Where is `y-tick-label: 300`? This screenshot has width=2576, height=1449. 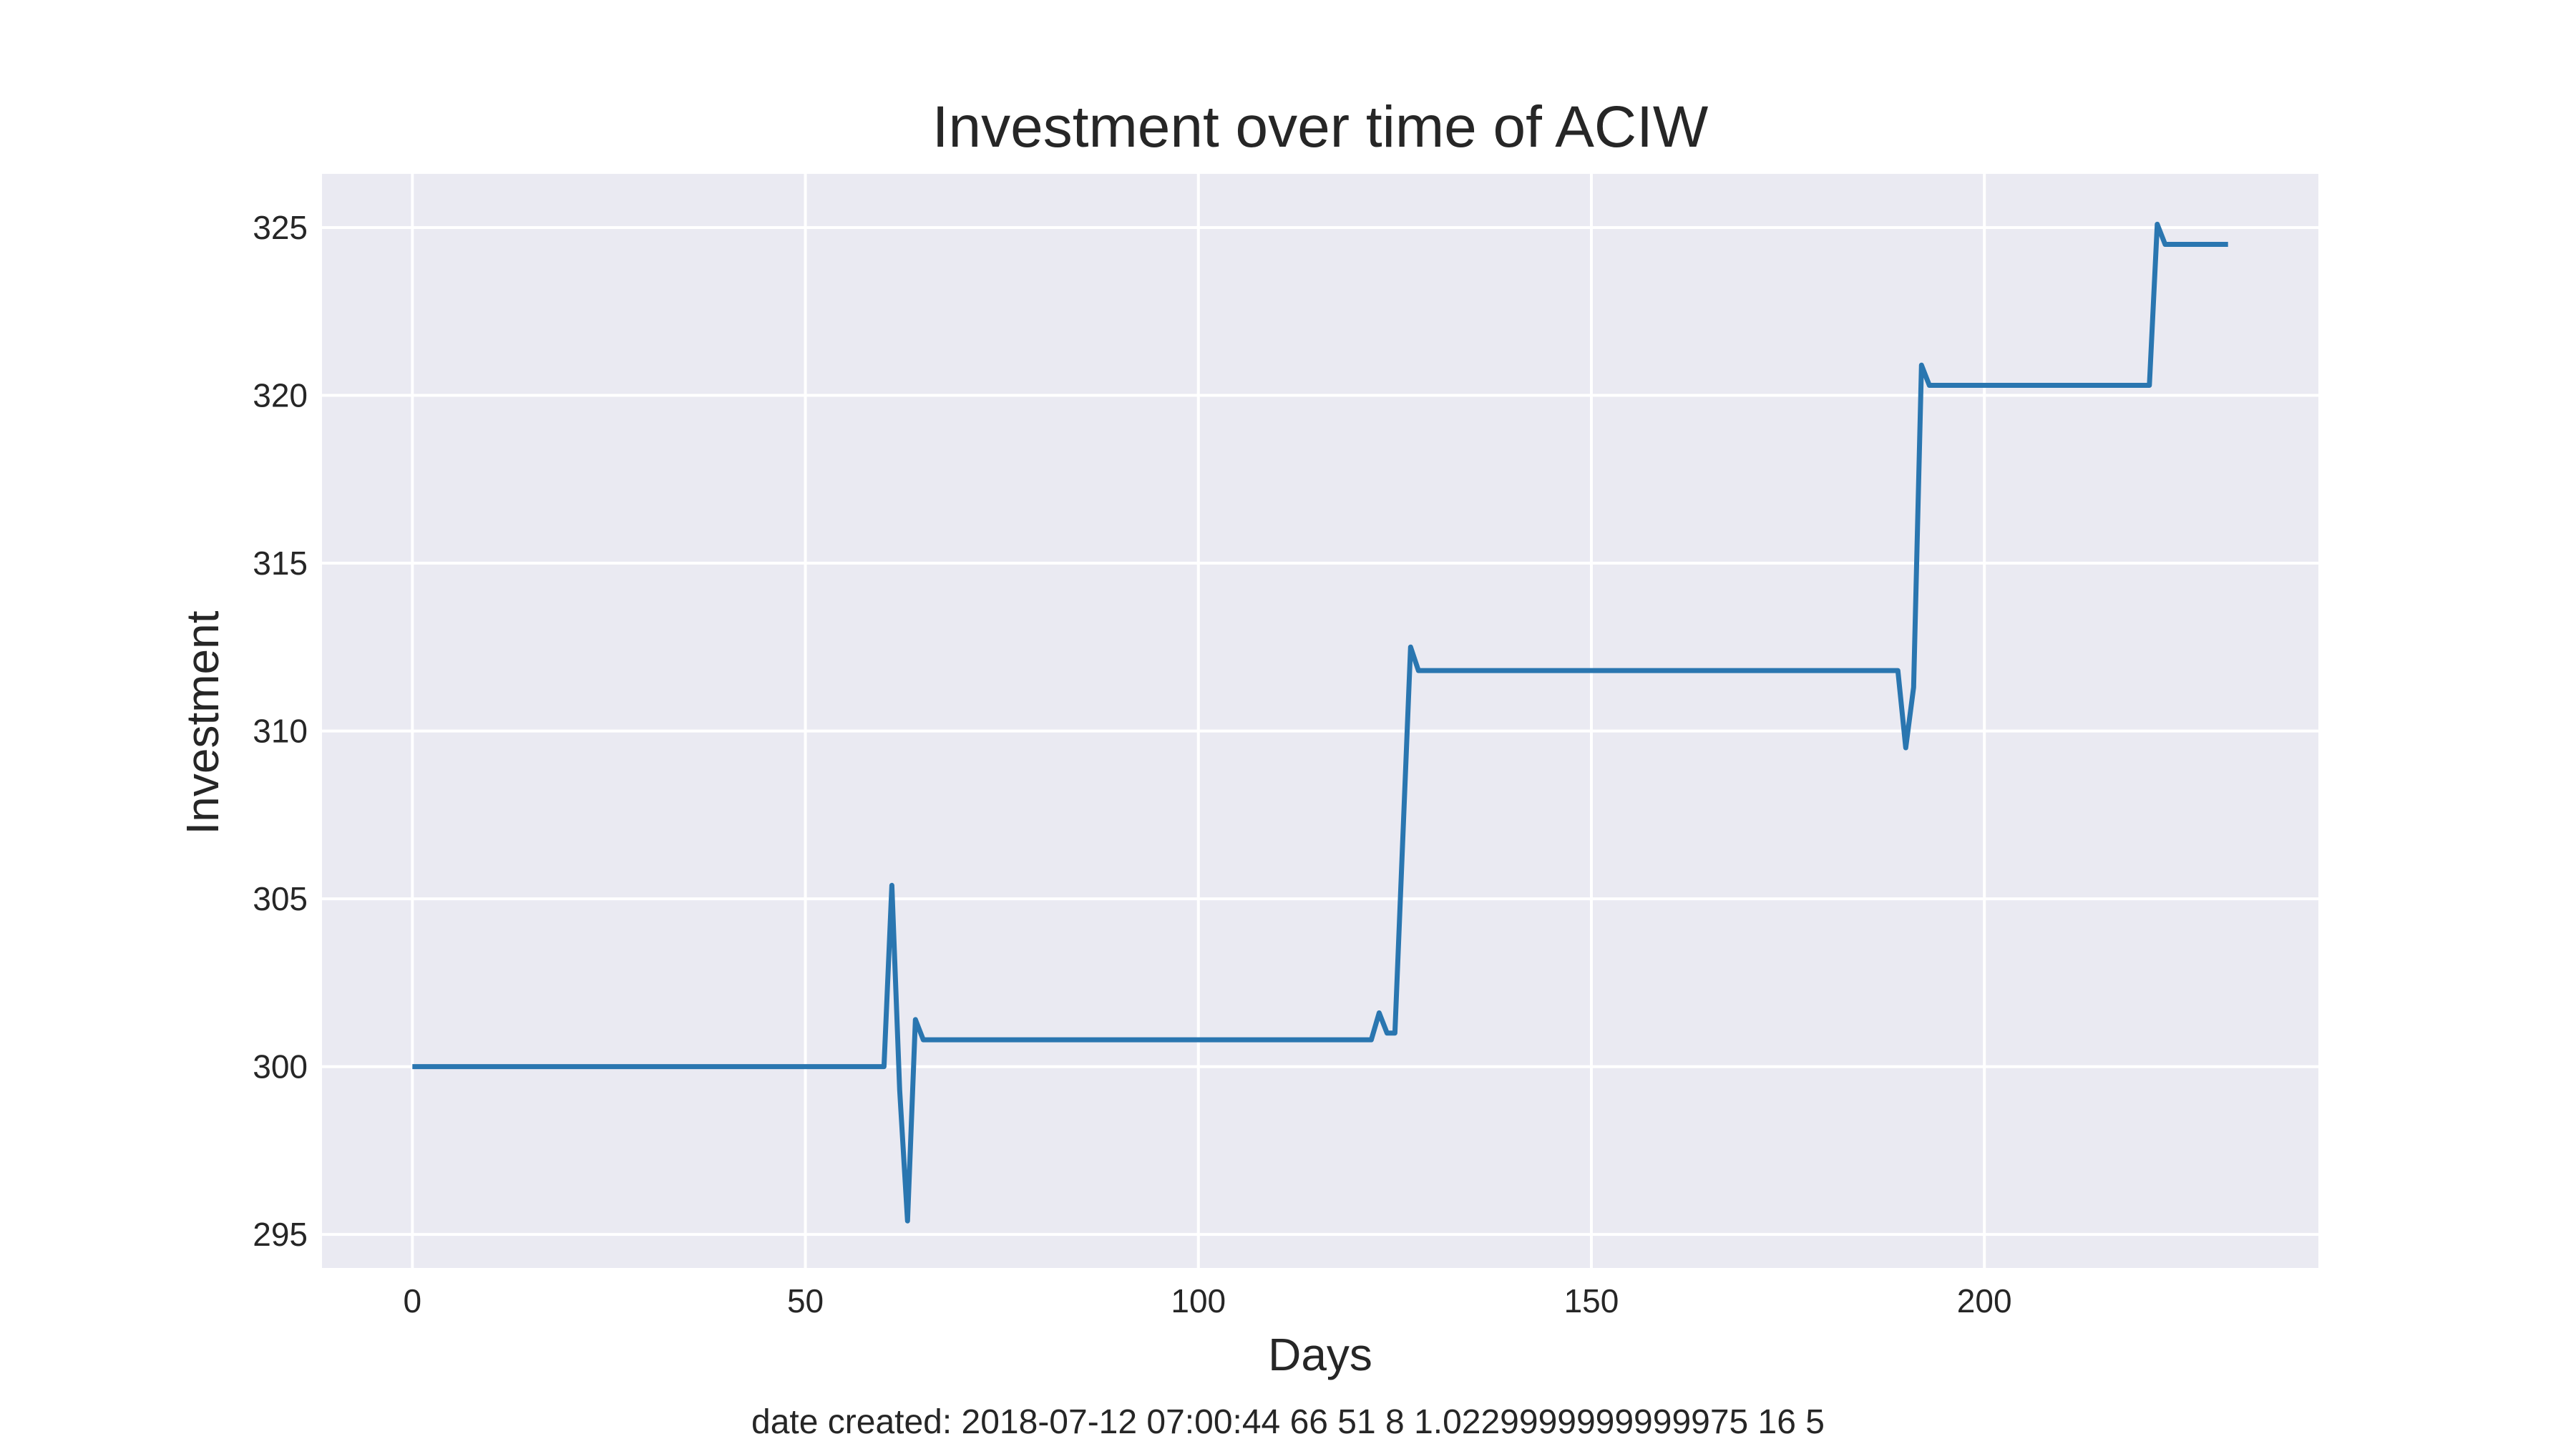
y-tick-label: 300 is located at coordinates (280, 1066).